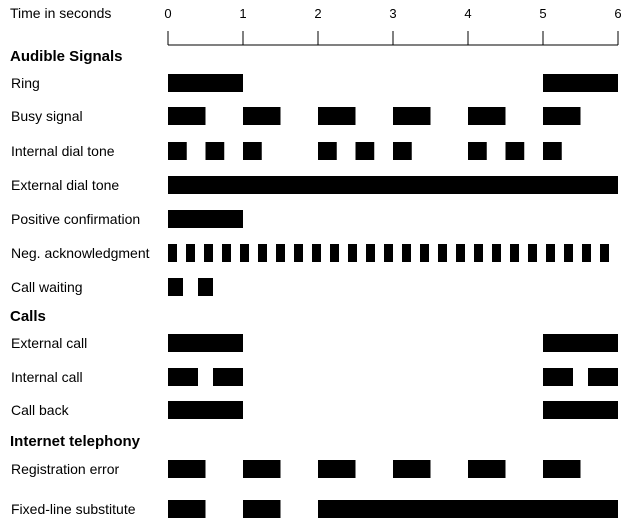 Image resolution: width=623 pixels, height=524 pixels. What do you see at coordinates (66, 56) in the screenshot?
I see `section-header: Audible Signals` at bounding box center [66, 56].